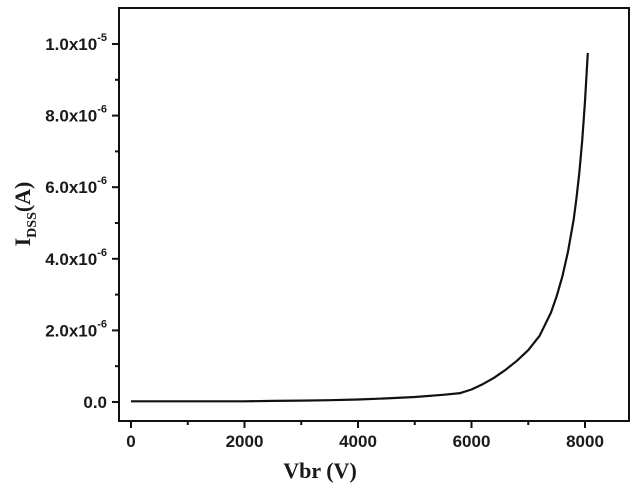  I want to click on x-tick-label: 0, so click(130, 441).